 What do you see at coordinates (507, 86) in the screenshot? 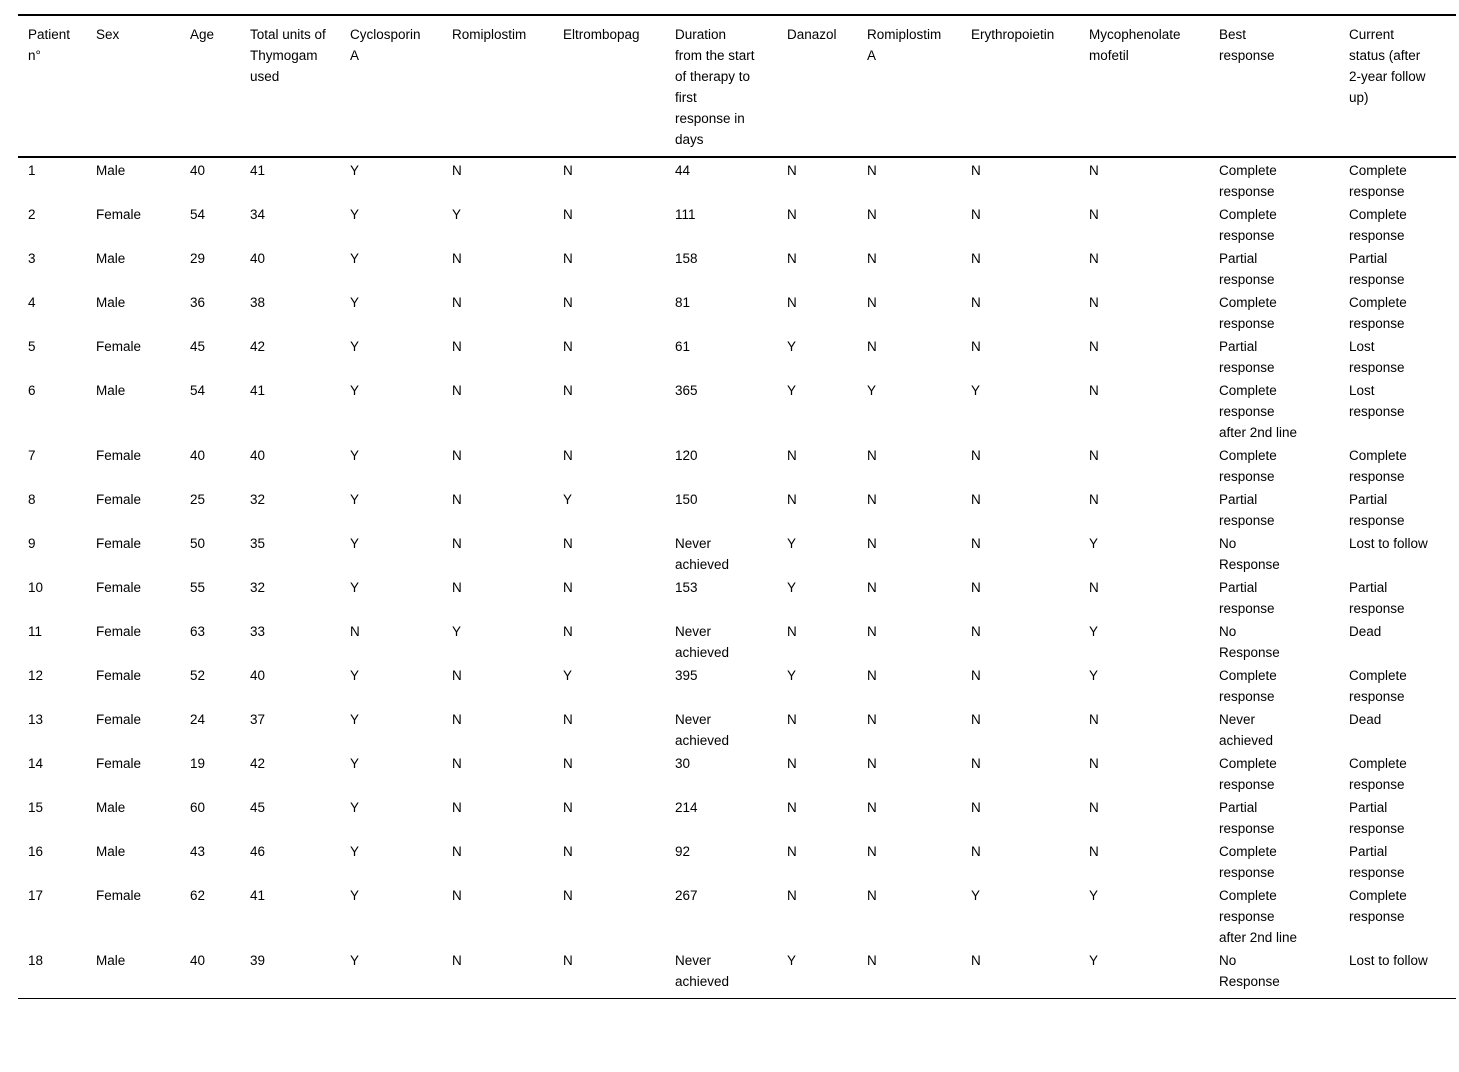
I see `column-header-5: Romiplostim` at bounding box center [507, 86].